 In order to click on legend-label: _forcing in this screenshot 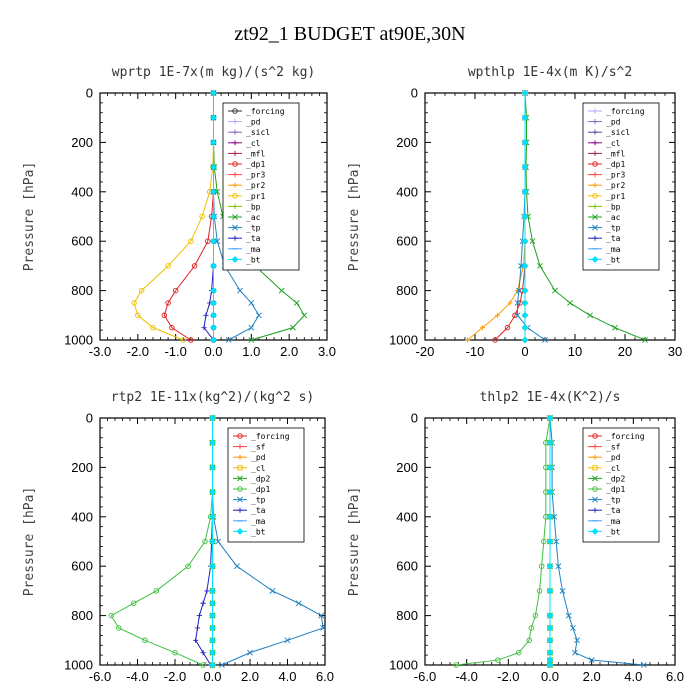, I will do `click(270, 436)`.